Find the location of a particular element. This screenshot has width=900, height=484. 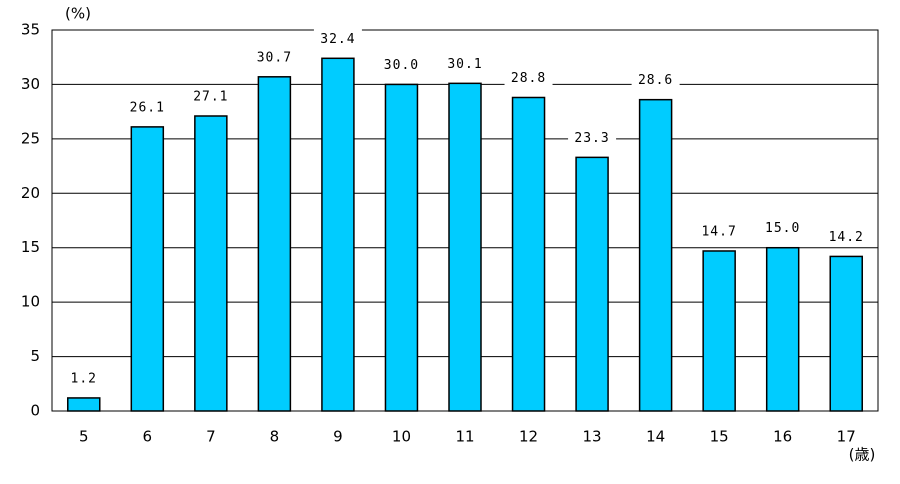

y-tick-label: 5 is located at coordinates (35, 356).